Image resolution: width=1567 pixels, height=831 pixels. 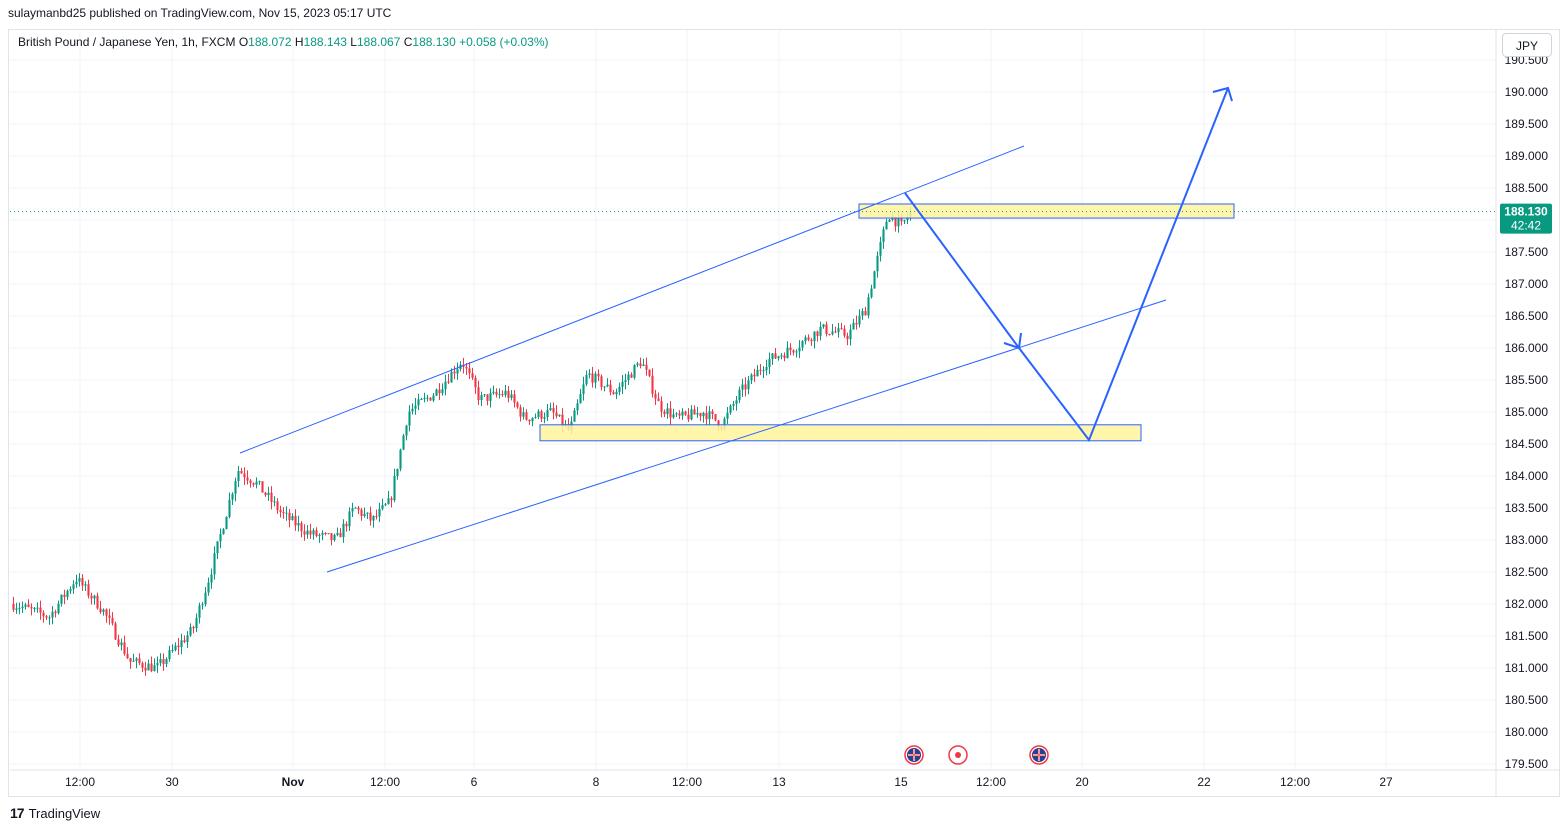 I want to click on open-value: 188.072, so click(x=270, y=42).